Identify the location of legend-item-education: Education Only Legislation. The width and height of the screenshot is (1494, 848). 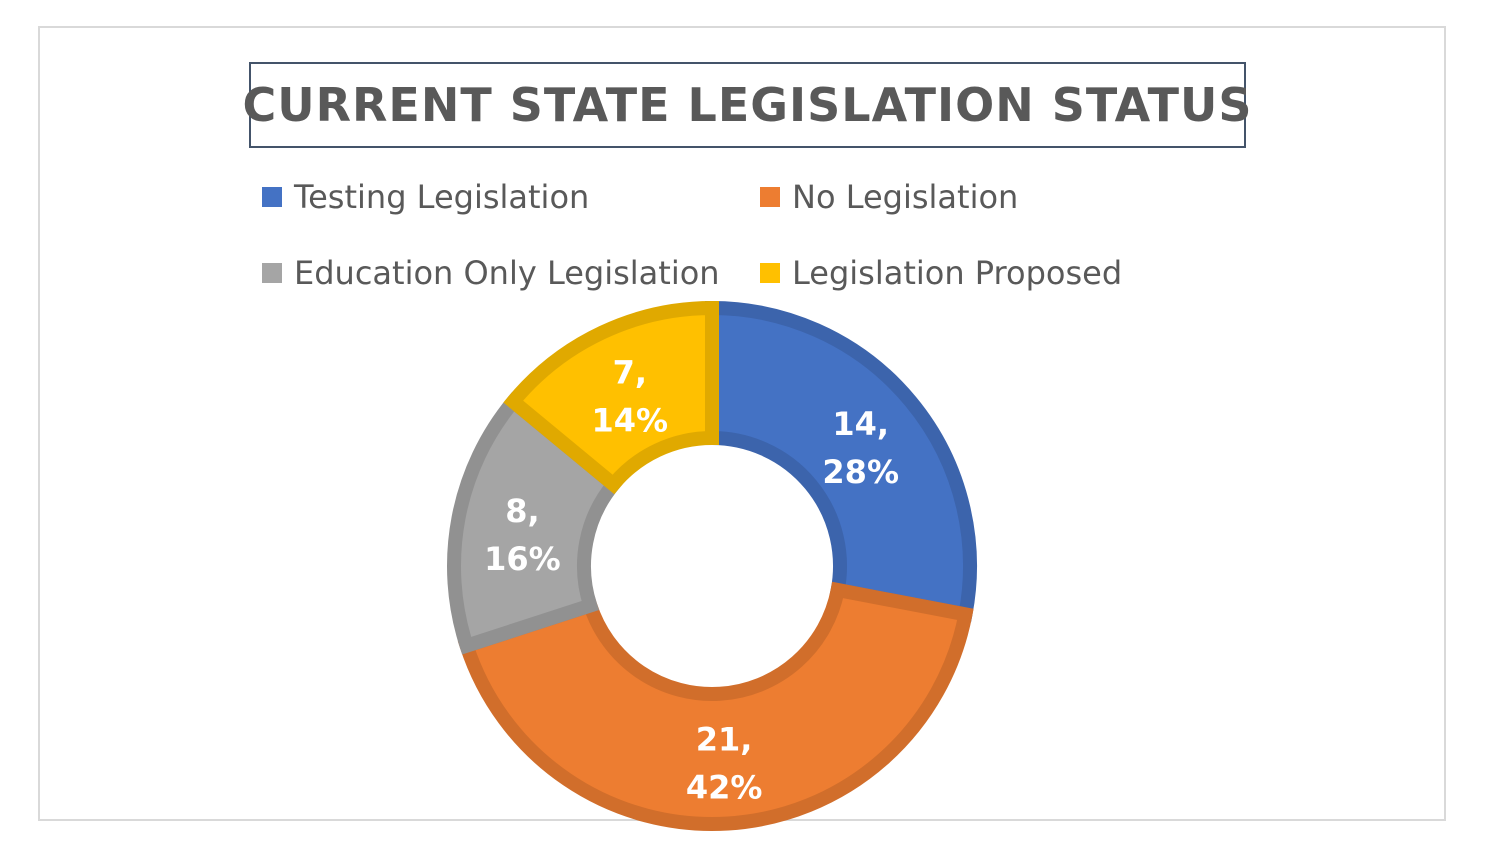
(491, 273).